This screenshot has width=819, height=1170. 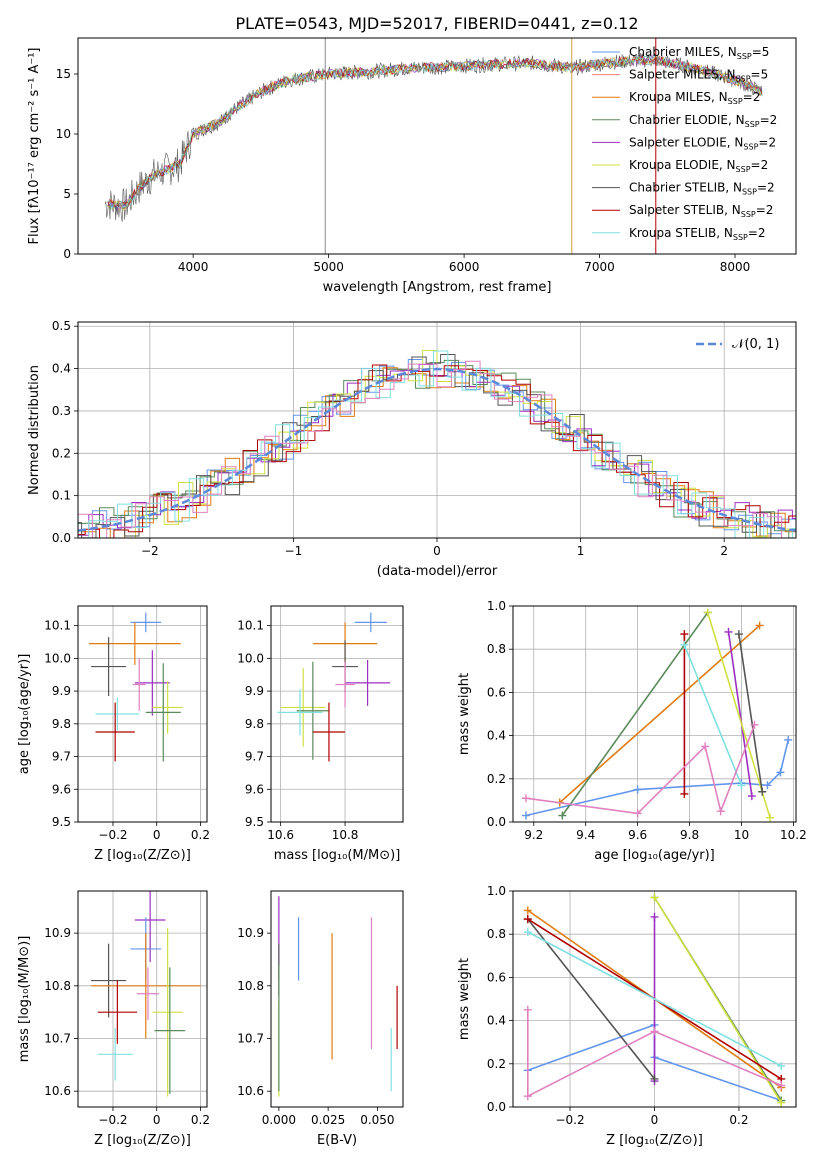 I want to click on y-tick-label: 10.0, so click(x=57, y=658).